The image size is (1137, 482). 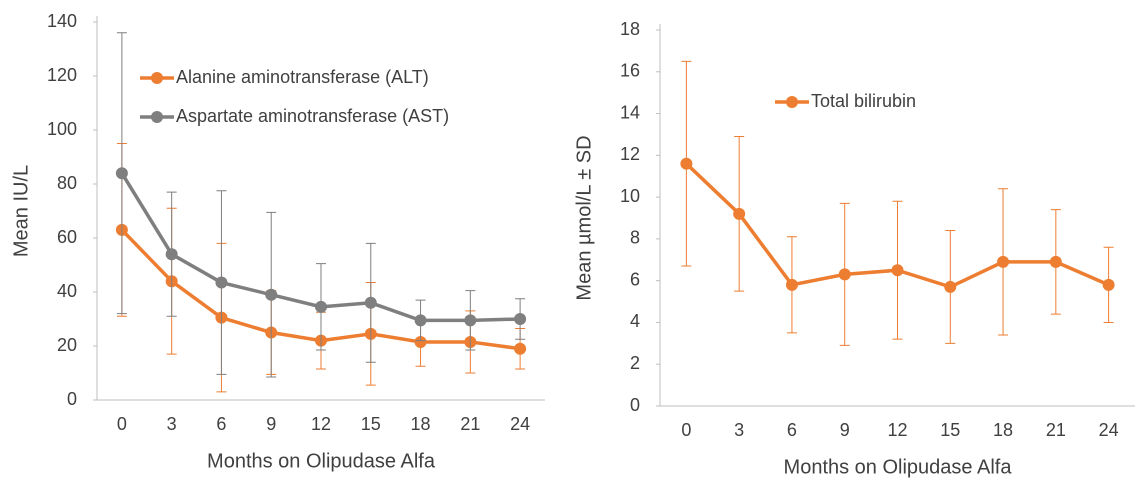 I want to click on y-tick-label: 60, so click(x=67, y=237).